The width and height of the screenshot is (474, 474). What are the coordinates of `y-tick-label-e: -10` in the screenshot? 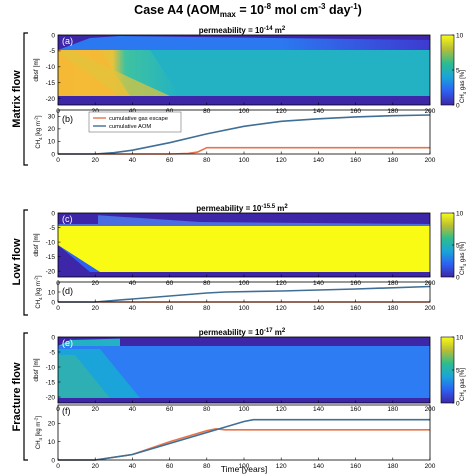 It's located at (51, 367).